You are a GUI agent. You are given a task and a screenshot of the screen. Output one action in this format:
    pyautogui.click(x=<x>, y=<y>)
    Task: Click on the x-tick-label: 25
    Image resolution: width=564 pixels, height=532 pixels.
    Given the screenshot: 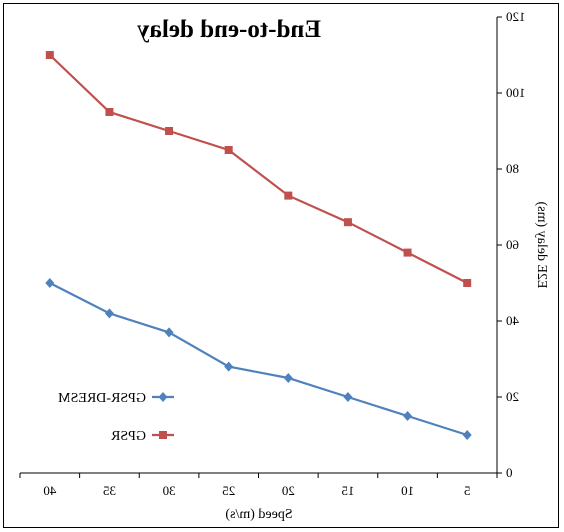 What is the action you would take?
    pyautogui.click(x=228, y=490)
    